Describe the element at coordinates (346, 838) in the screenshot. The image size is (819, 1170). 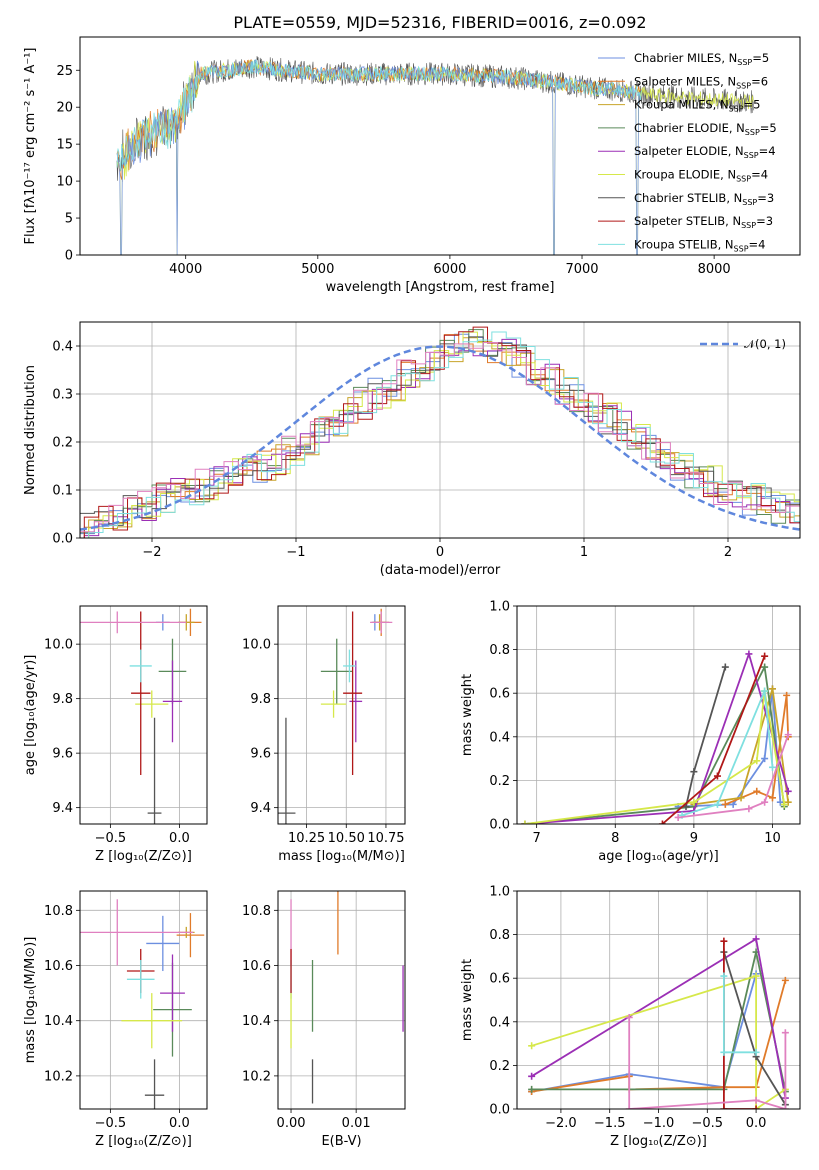
I see `x-tick-label: 10.50` at that location.